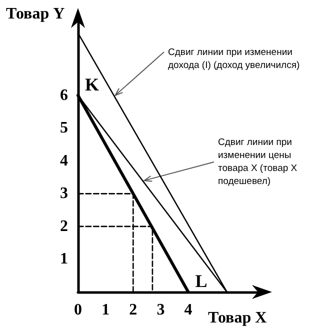 The width and height of the screenshot is (329, 334). I want to click on x-tick-label: 1, so click(106, 310).